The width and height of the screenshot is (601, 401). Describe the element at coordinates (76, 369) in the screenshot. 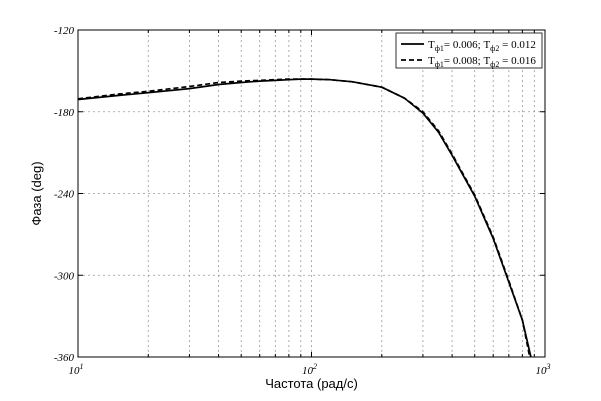

I see `x-tick-label: 10¹` at that location.